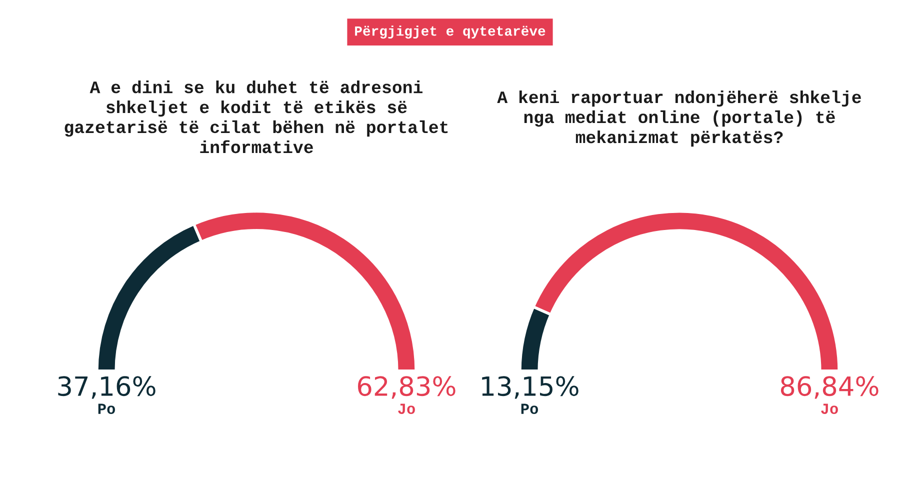  I want to click on text: Përgjigjet e qytetarëve, so click(450, 32).